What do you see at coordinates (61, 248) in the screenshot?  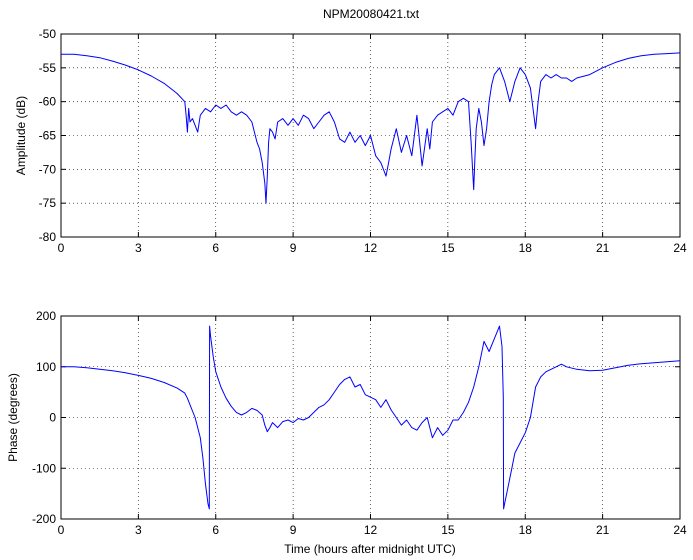 I see `amplitude-xtick-label: 0` at bounding box center [61, 248].